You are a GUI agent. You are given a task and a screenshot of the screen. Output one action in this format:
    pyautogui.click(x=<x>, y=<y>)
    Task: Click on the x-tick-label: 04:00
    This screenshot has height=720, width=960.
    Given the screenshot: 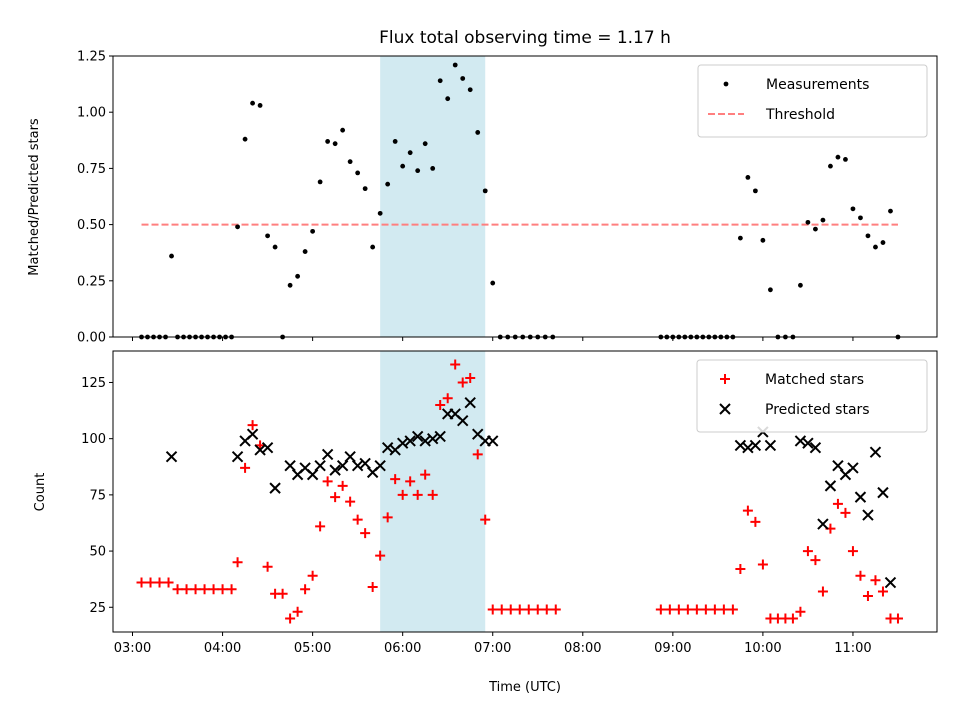 What is the action you would take?
    pyautogui.click(x=222, y=648)
    